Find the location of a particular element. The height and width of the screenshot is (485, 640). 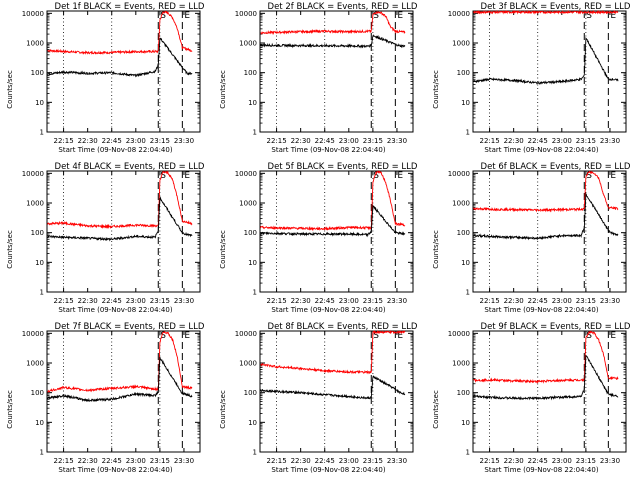

chart-title: Det 4f BLACK = Events, RED = LLD is located at coordinates (130, 167).